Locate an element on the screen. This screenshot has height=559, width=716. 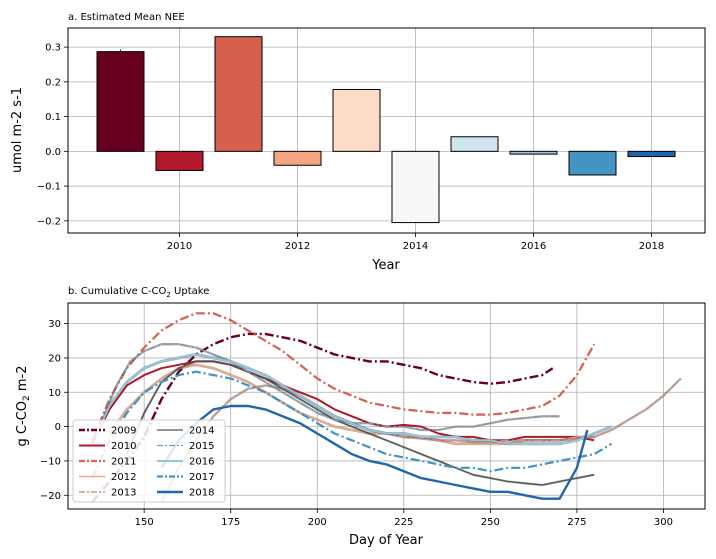
series-line-2010 is located at coordinates (343, 402).